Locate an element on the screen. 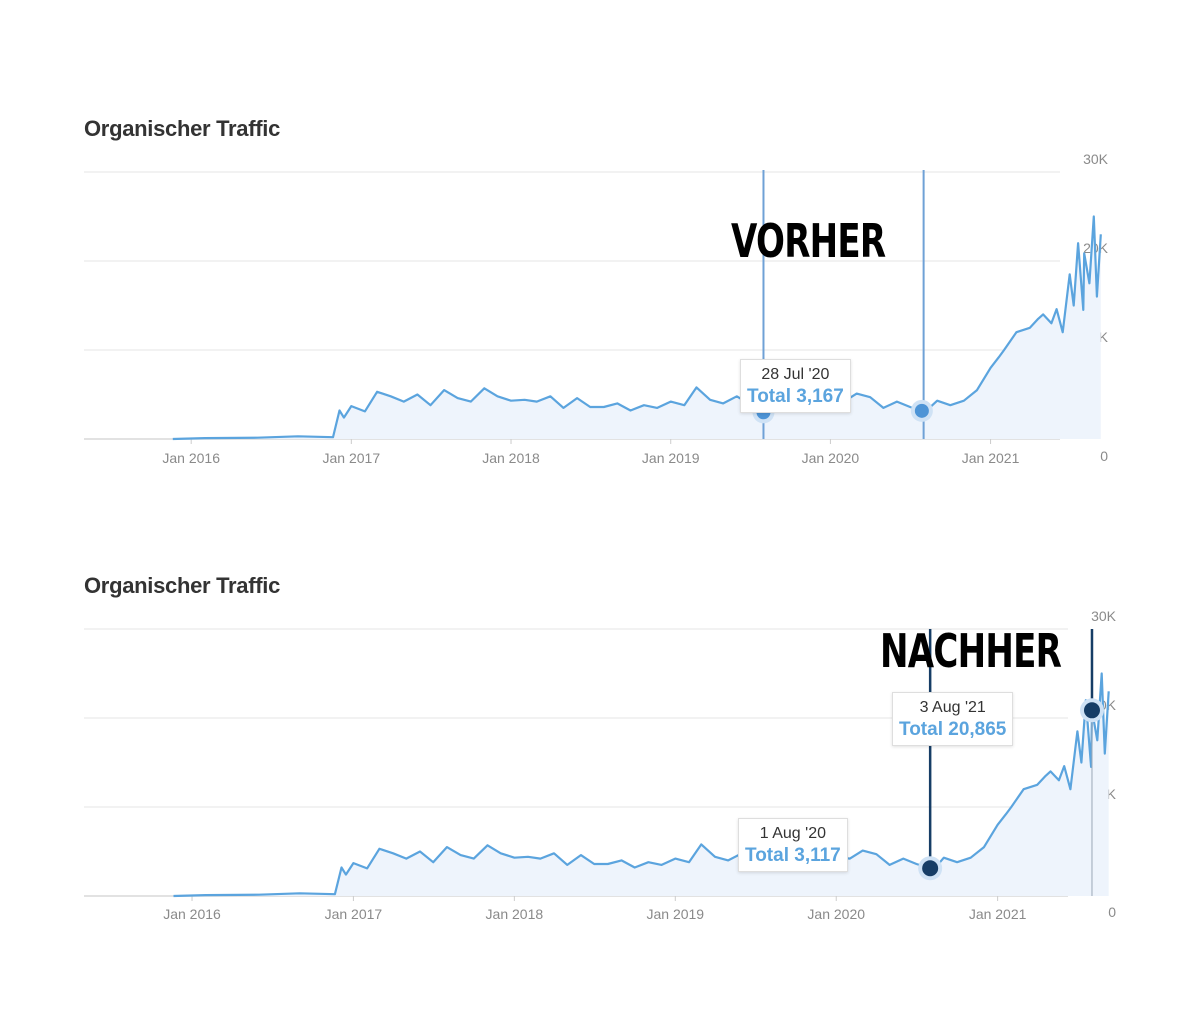  nachher-label: NACHHER is located at coordinates (971, 651).